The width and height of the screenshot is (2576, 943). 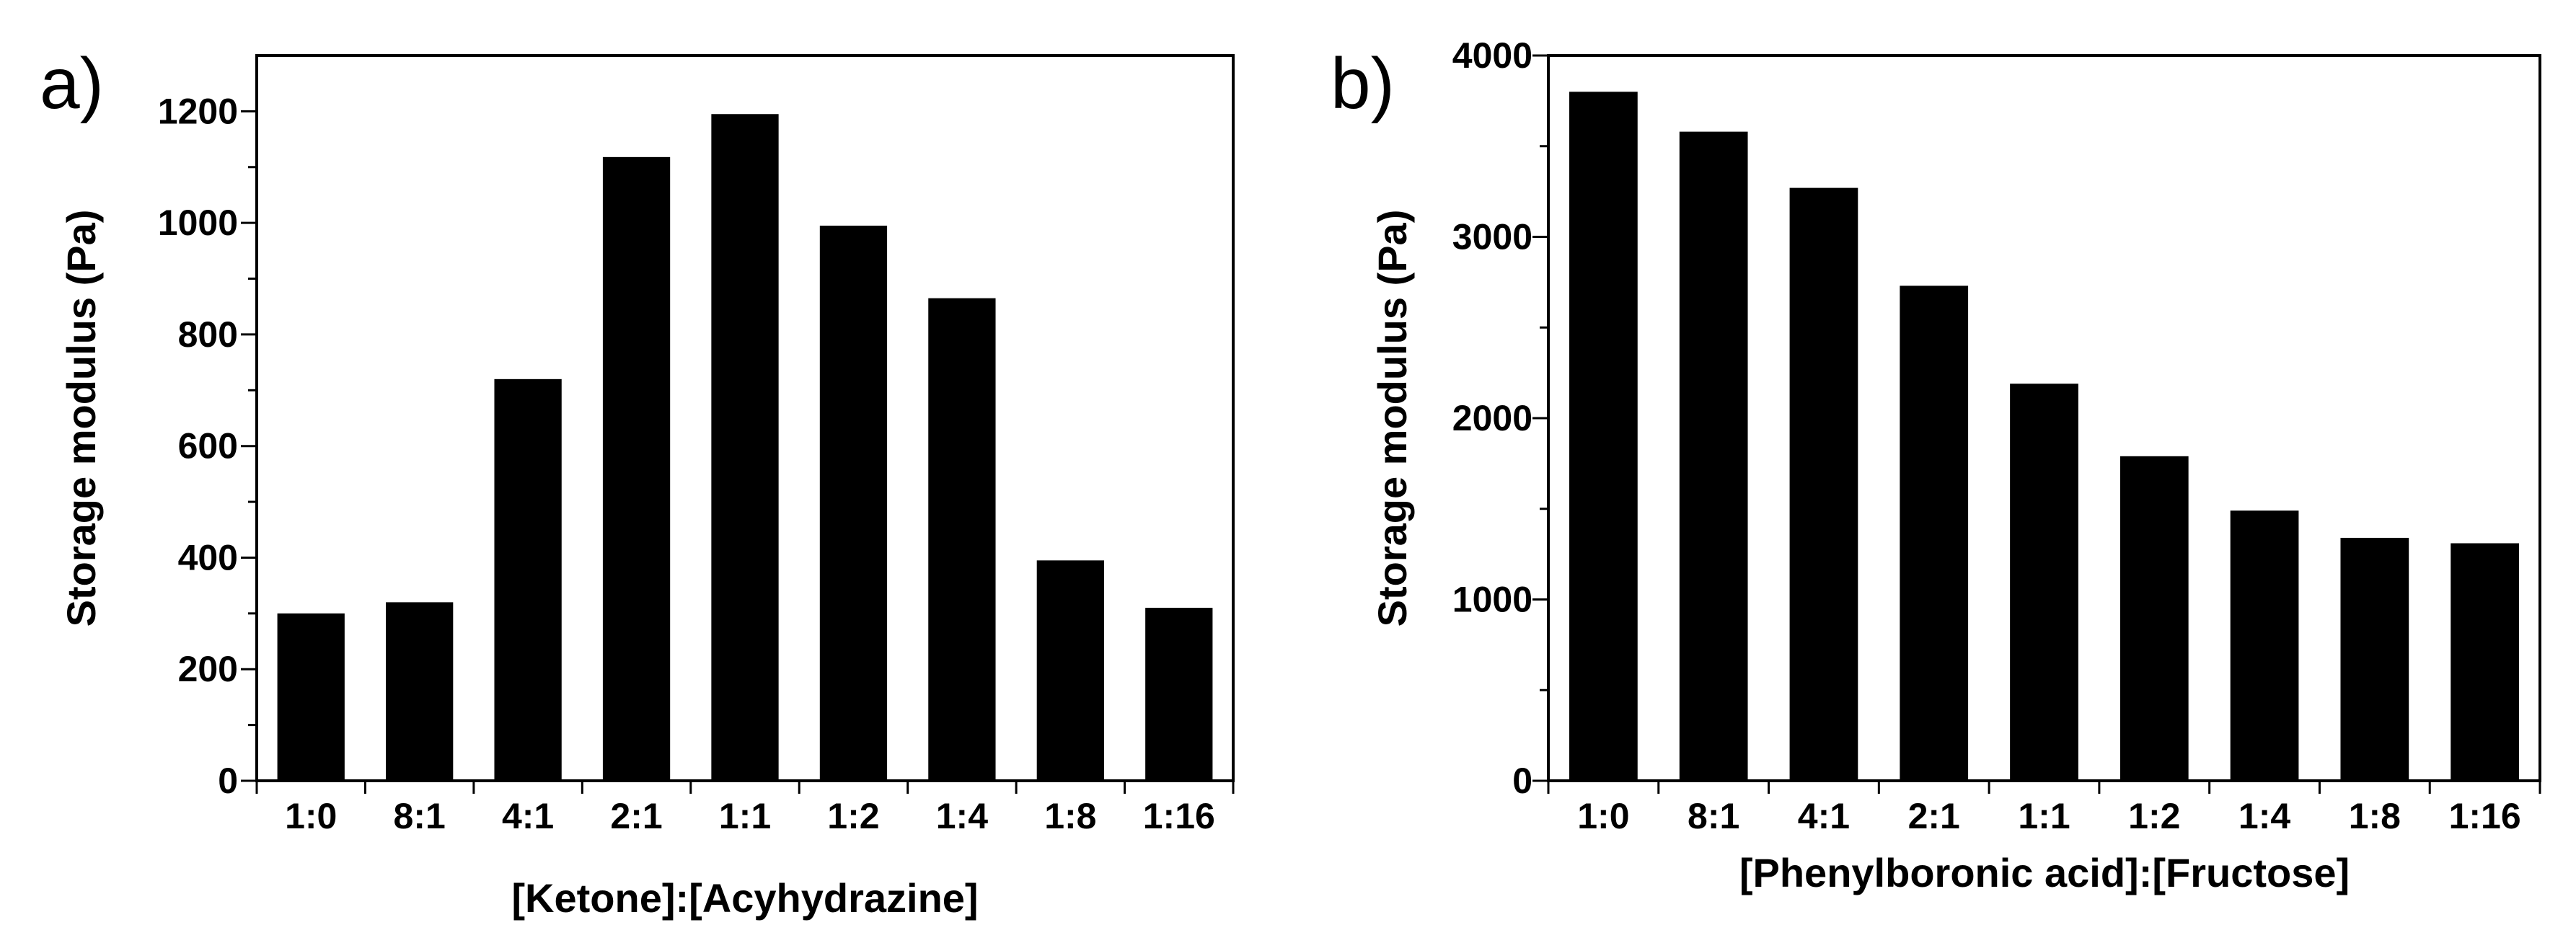 I want to click on y-tick-label: 800, so click(x=208, y=334).